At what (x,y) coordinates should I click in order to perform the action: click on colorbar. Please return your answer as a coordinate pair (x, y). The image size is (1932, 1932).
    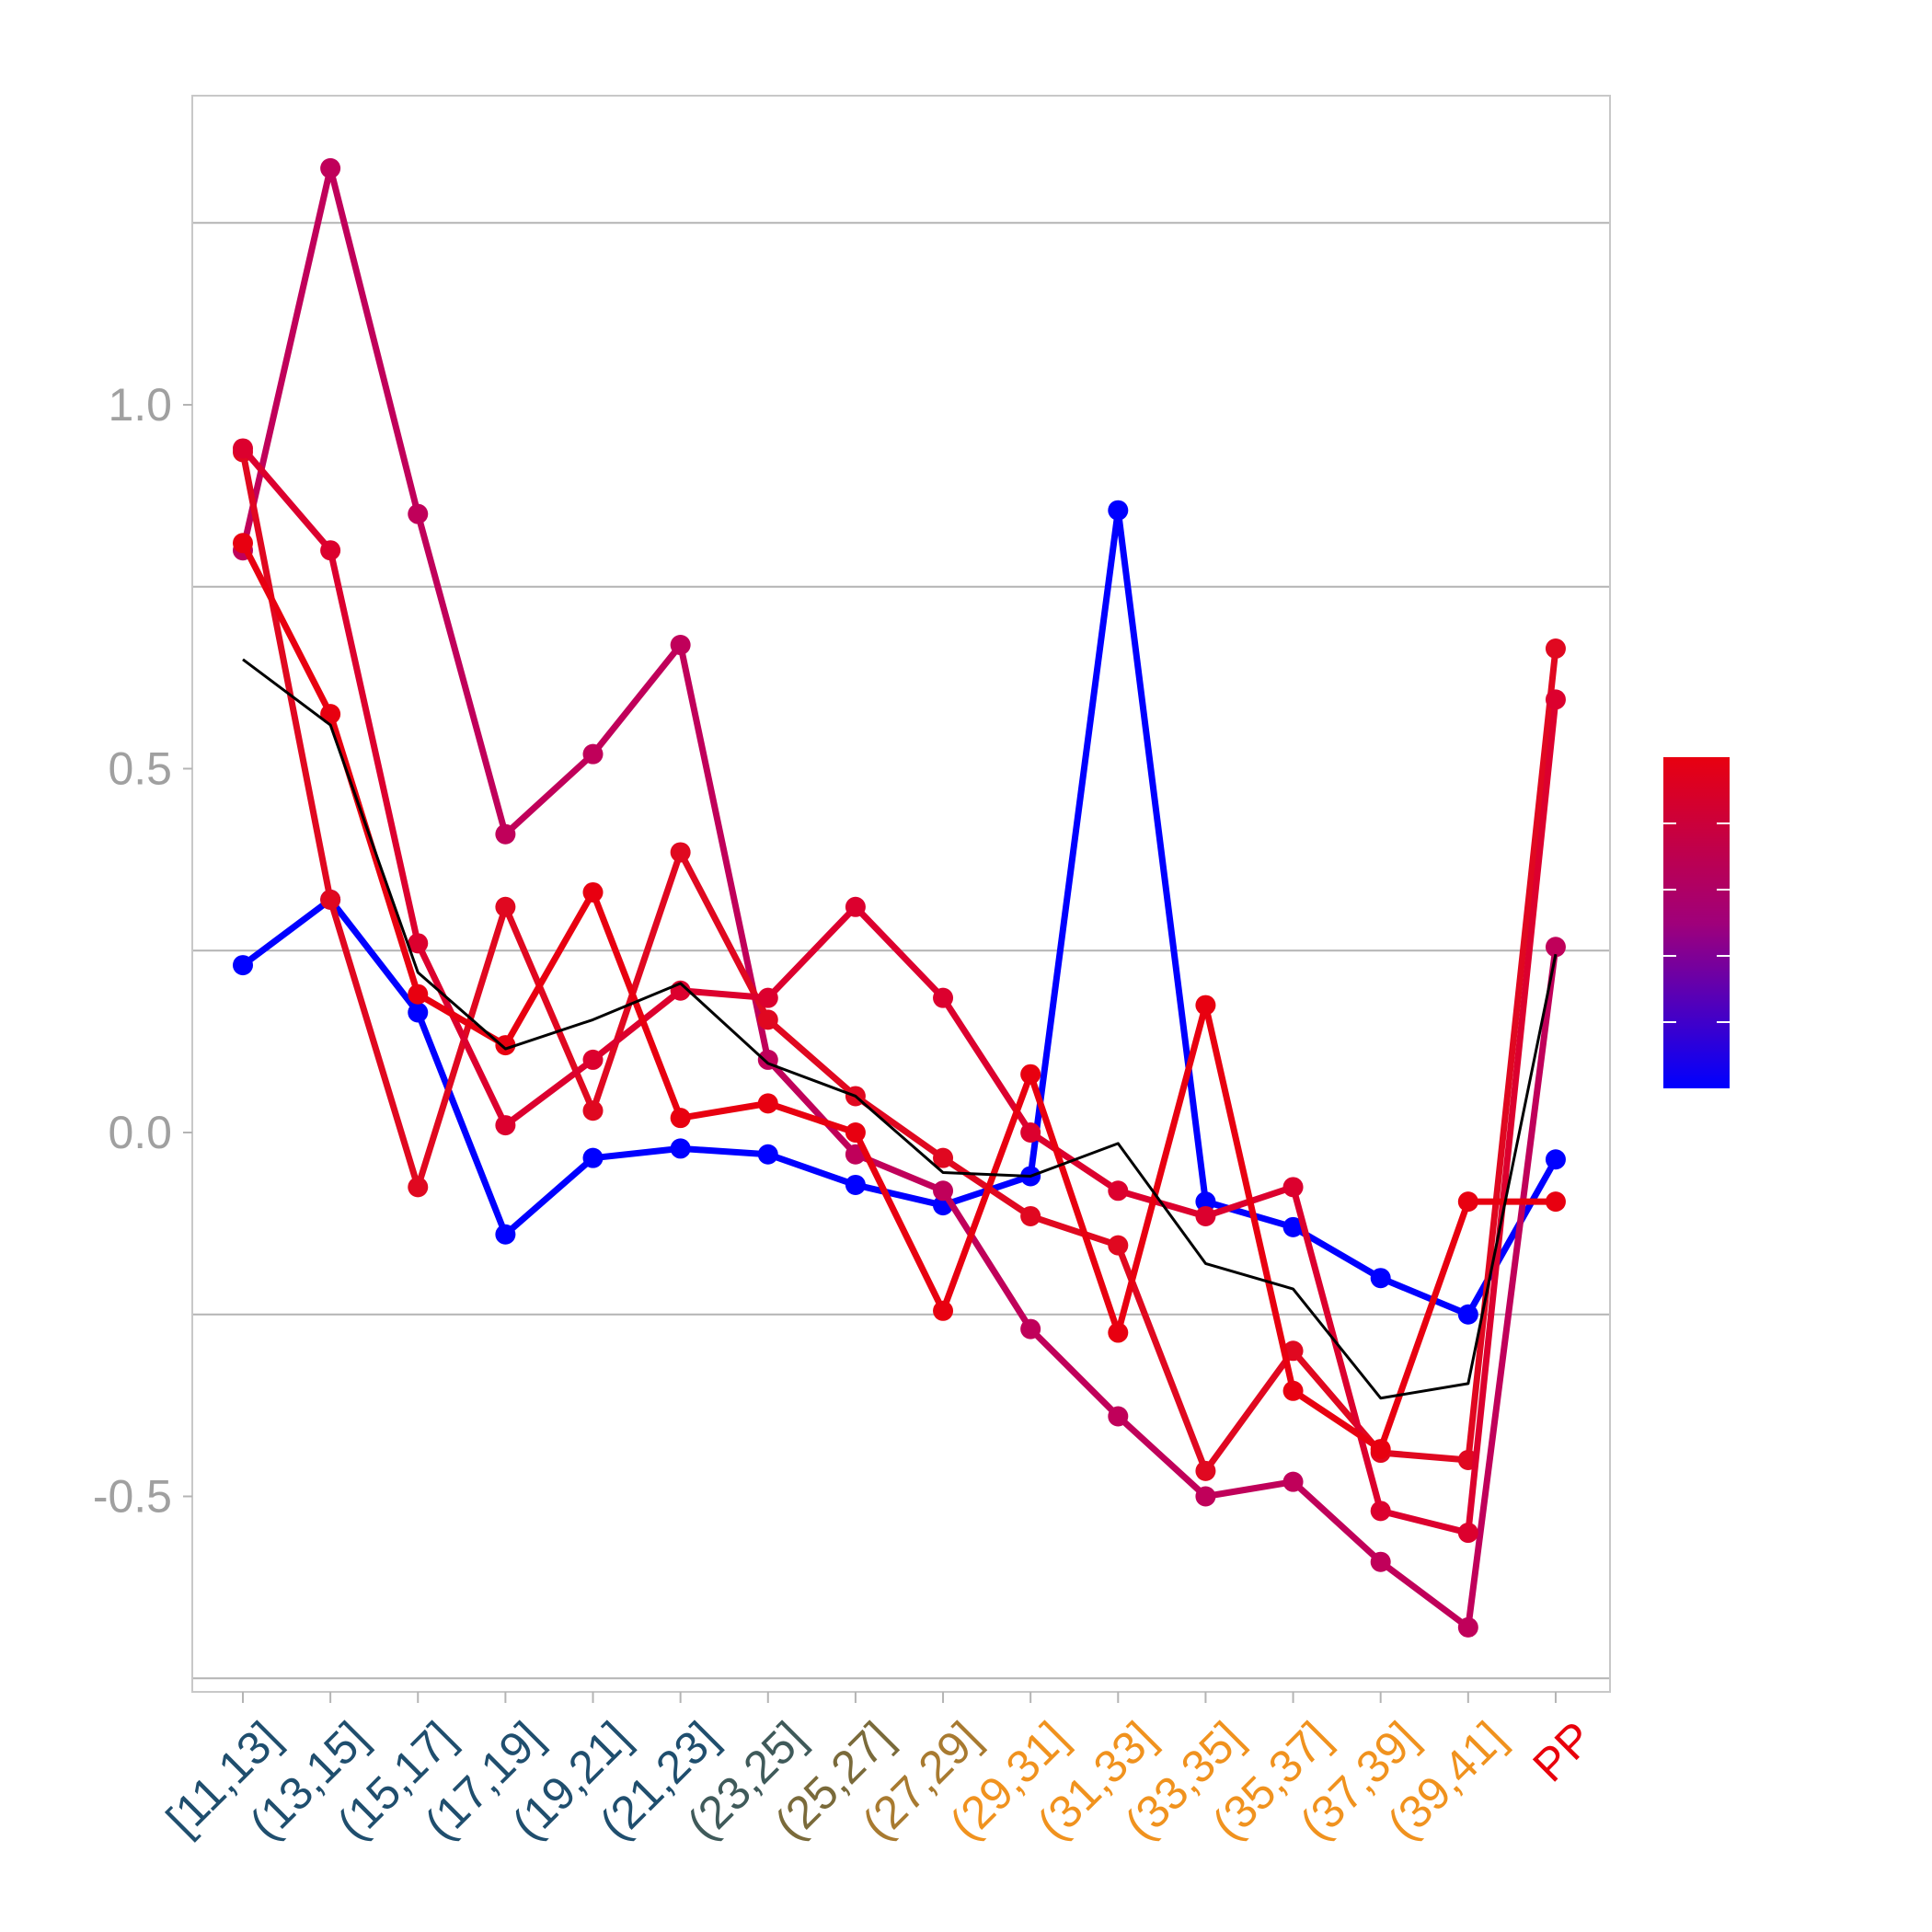
    Looking at the image, I should click on (1696, 922).